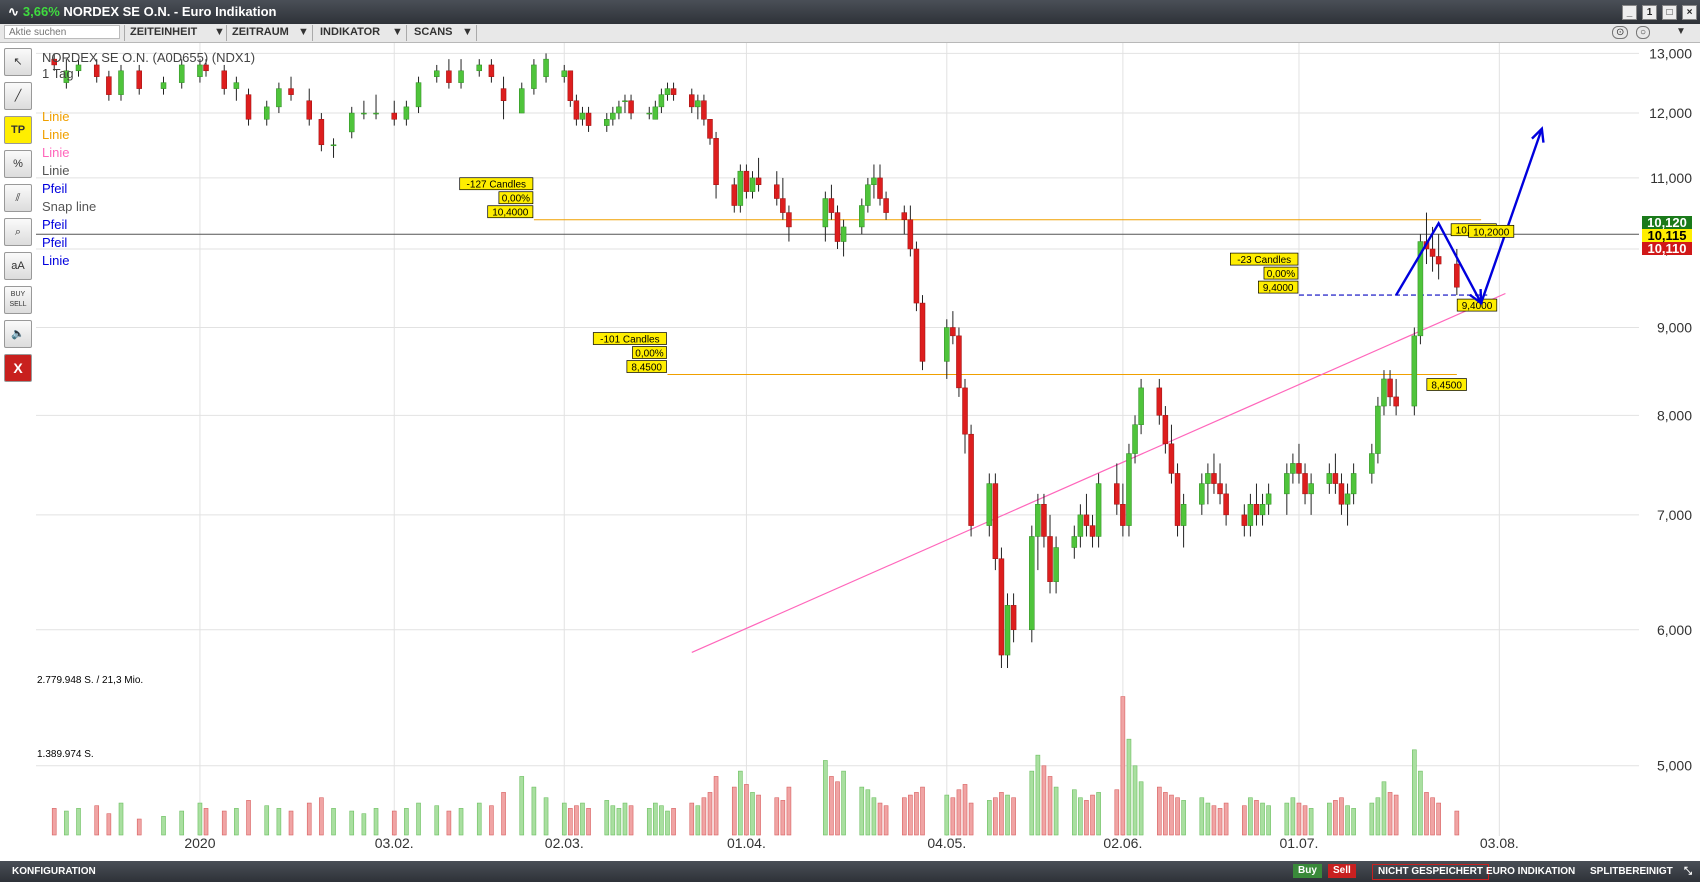 This screenshot has height=882, width=1700. Describe the element at coordinates (62, 32) in the screenshot. I see `search-input` at that location.